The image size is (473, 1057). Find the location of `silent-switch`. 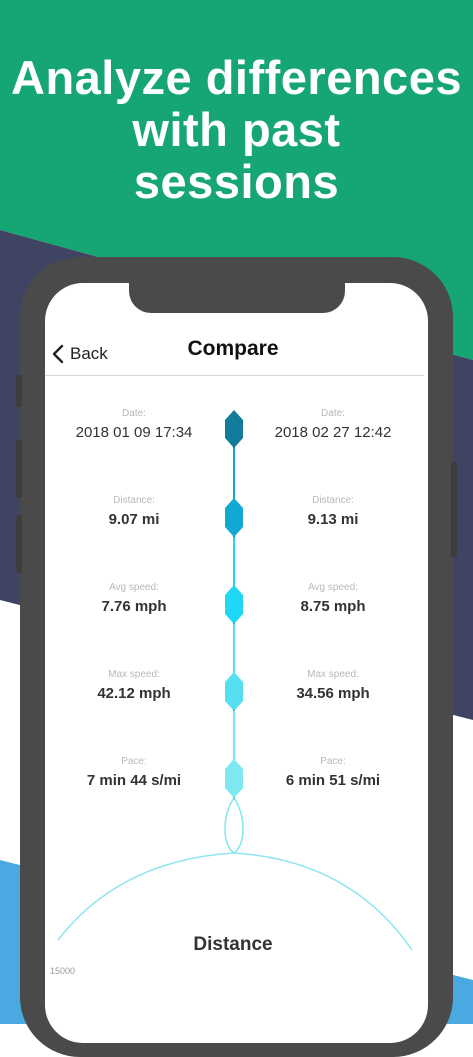

silent-switch is located at coordinates (19, 391).